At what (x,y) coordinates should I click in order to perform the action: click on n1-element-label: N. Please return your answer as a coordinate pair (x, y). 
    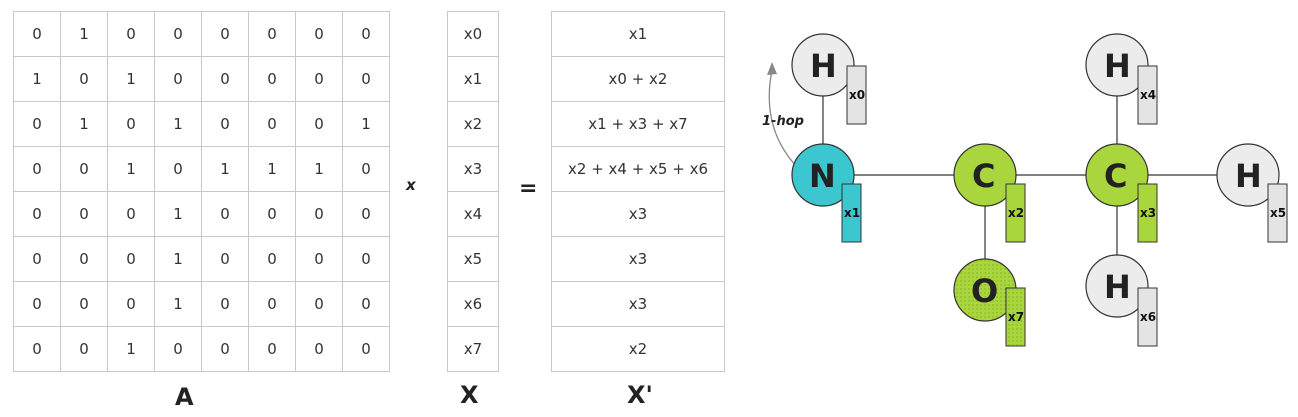
    Looking at the image, I should click on (822, 176).